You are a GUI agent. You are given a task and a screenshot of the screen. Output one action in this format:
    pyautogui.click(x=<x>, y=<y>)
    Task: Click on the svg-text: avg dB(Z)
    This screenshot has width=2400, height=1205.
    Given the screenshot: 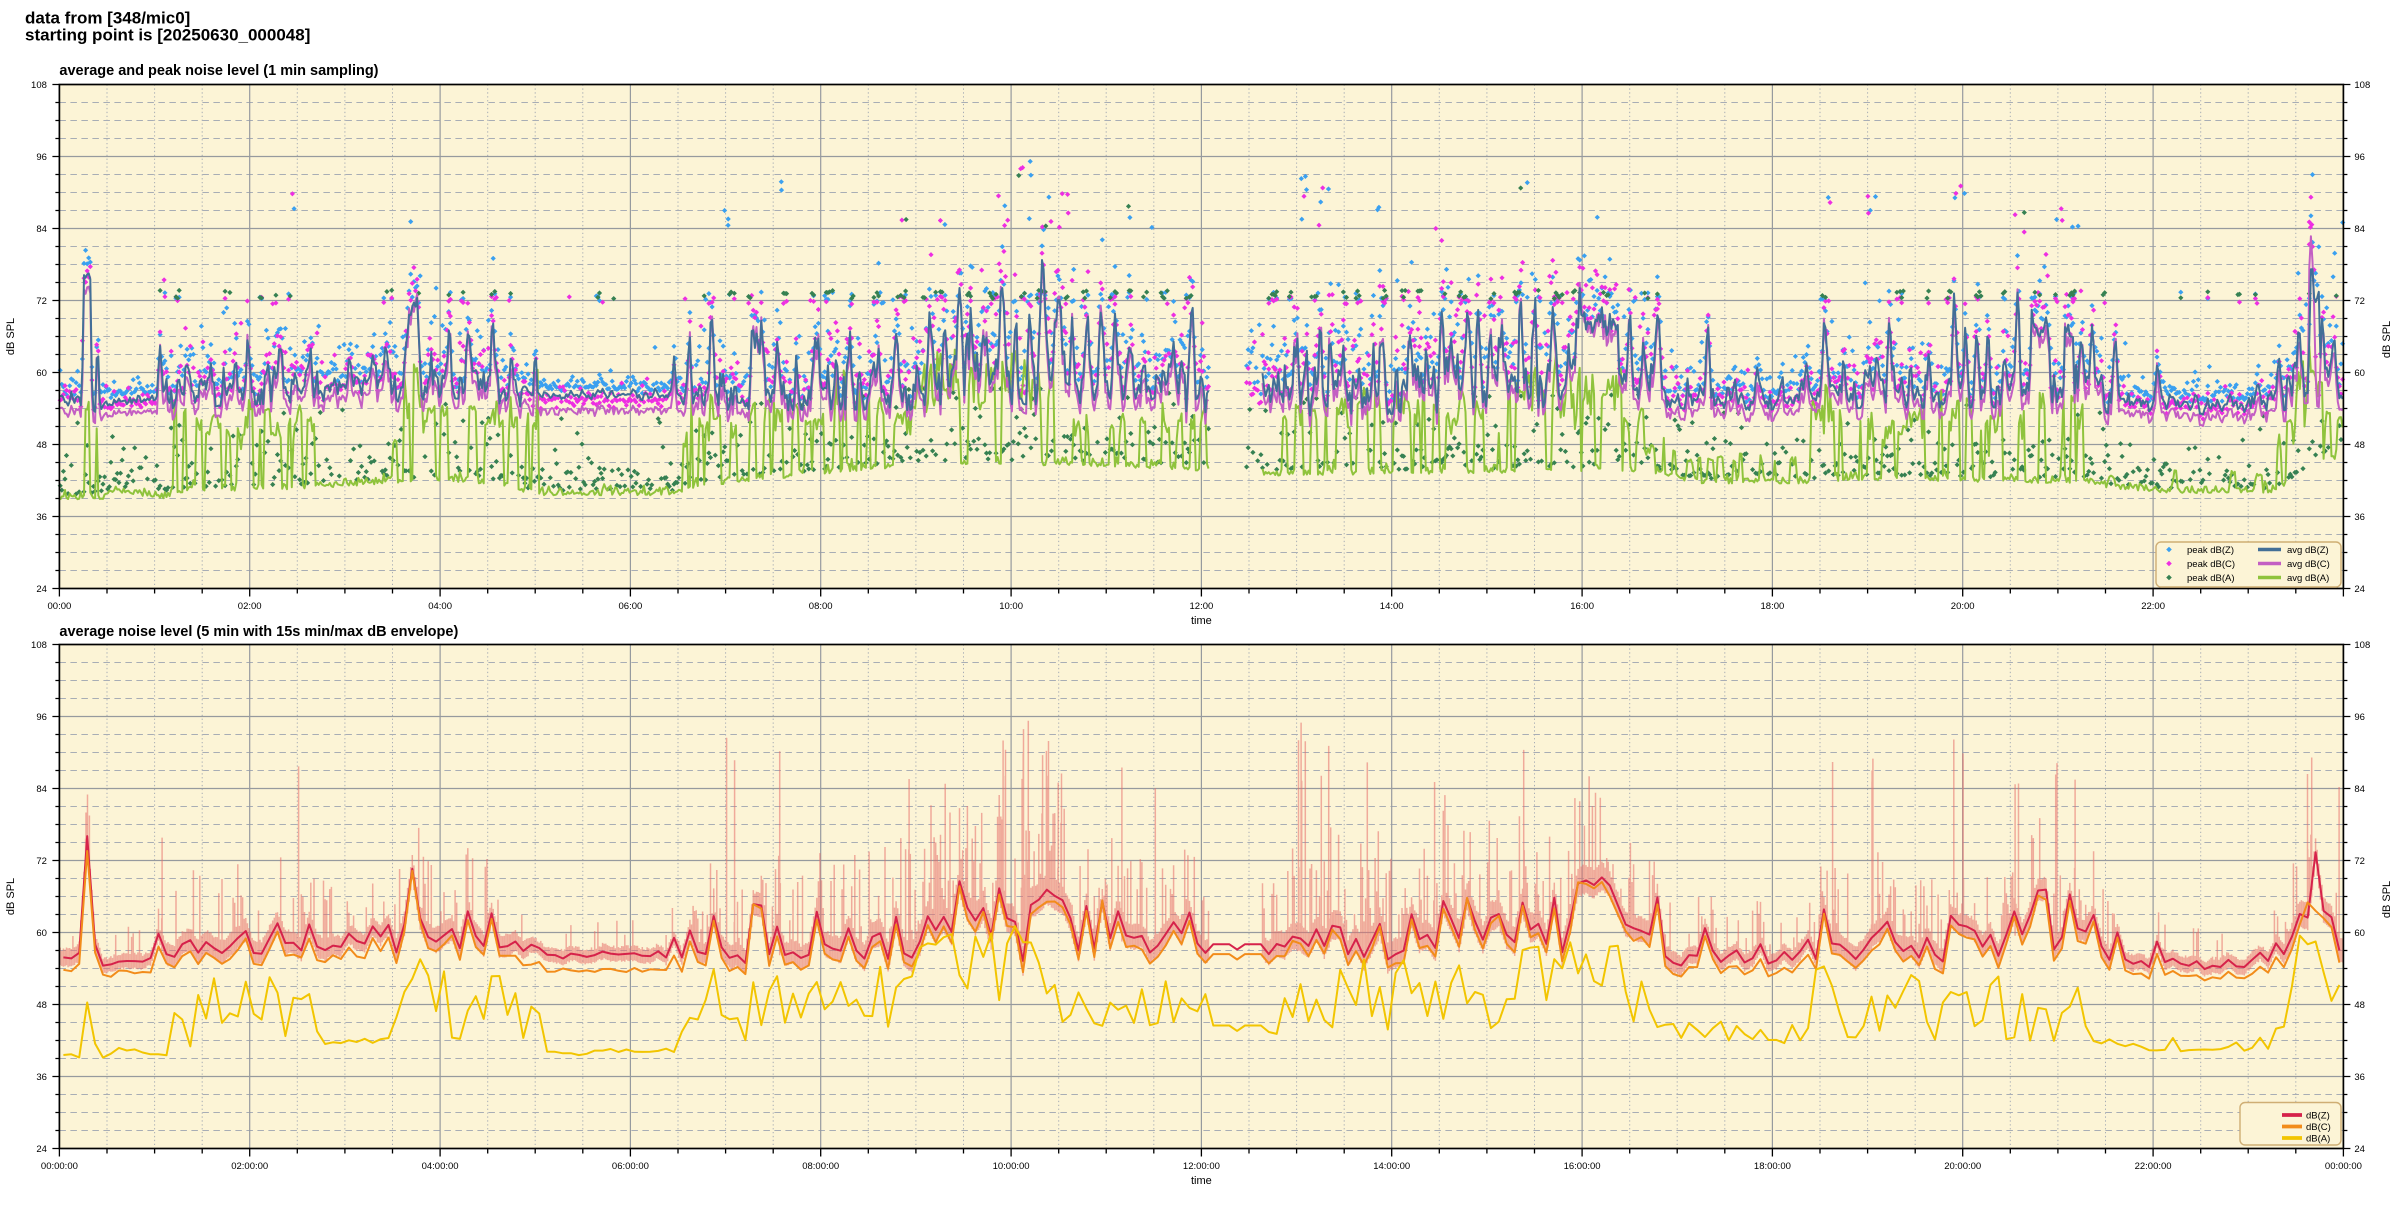 What is the action you would take?
    pyautogui.click(x=2308, y=550)
    